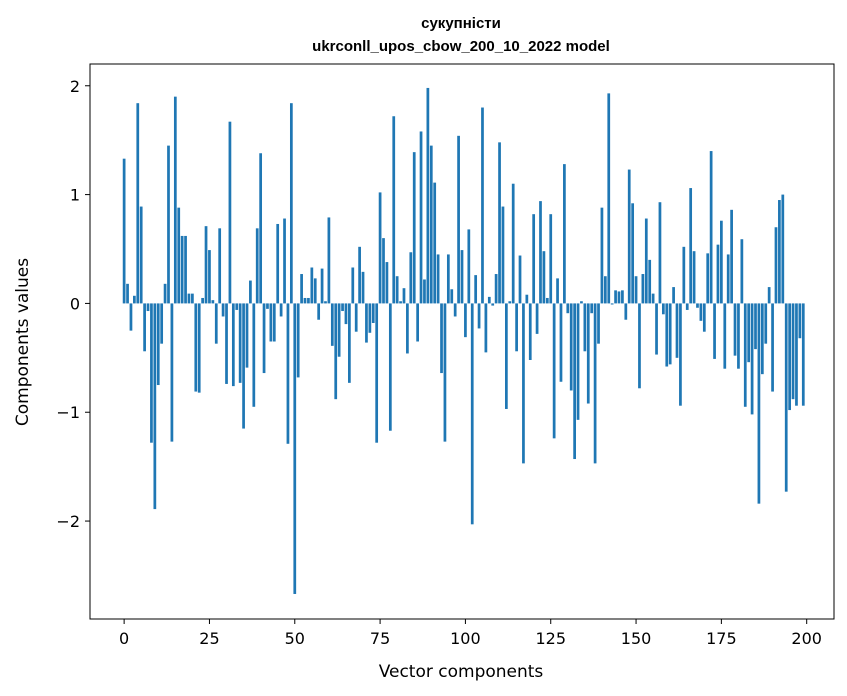 Image resolution: width=847 pixels, height=696 pixels. I want to click on x-tick-label: 50, so click(295, 638).